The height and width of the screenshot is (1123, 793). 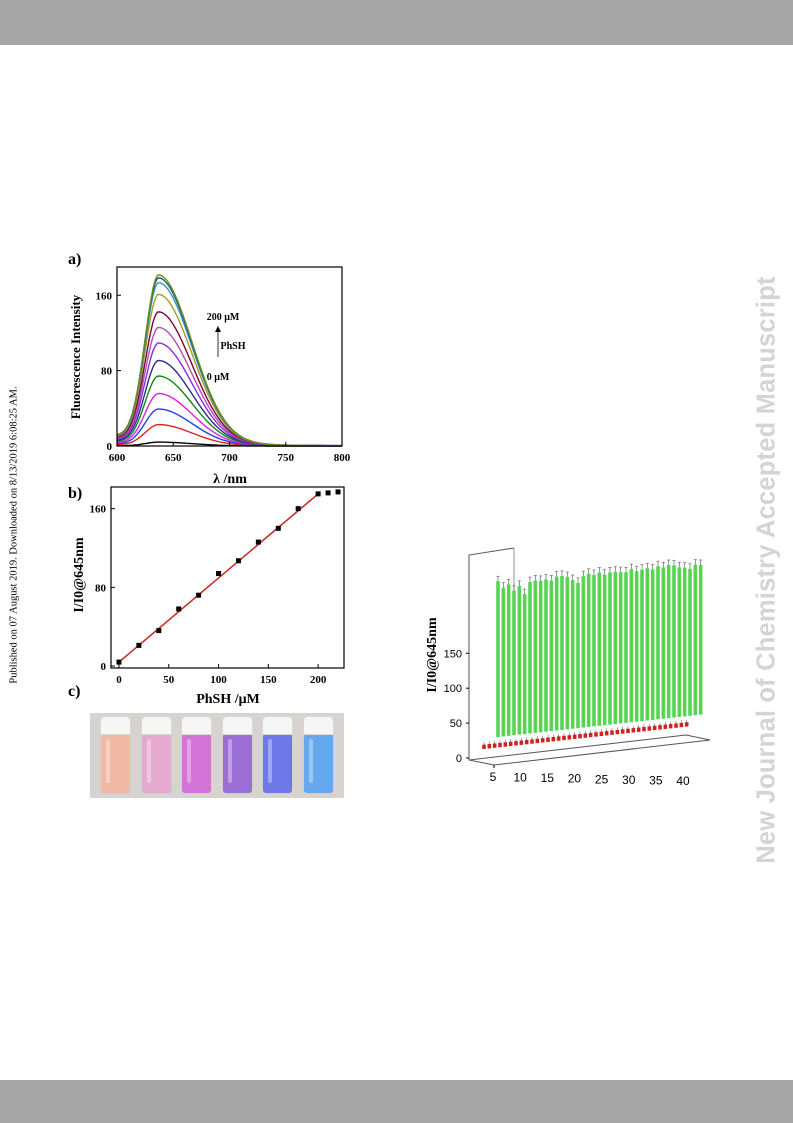 What do you see at coordinates (456, 724) in the screenshot?
I see `y-tick-label: 50` at bounding box center [456, 724].